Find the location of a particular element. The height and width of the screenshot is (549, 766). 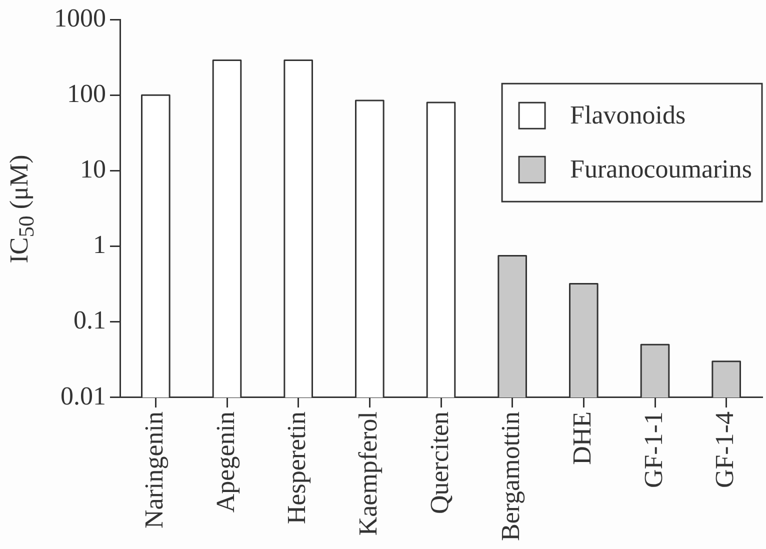

x-tick-label: Querciten is located at coordinates (439, 462).